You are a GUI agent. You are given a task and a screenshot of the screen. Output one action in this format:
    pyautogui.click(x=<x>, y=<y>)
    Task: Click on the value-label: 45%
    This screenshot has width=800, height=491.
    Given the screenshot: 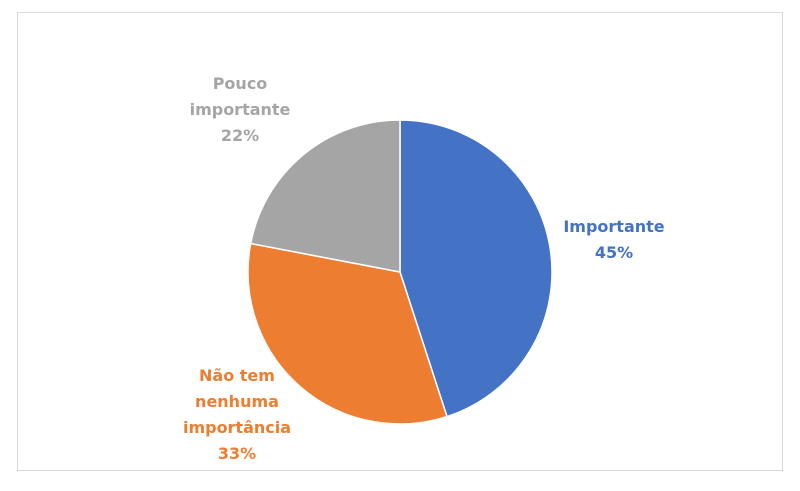 What is the action you would take?
    pyautogui.click(x=614, y=252)
    